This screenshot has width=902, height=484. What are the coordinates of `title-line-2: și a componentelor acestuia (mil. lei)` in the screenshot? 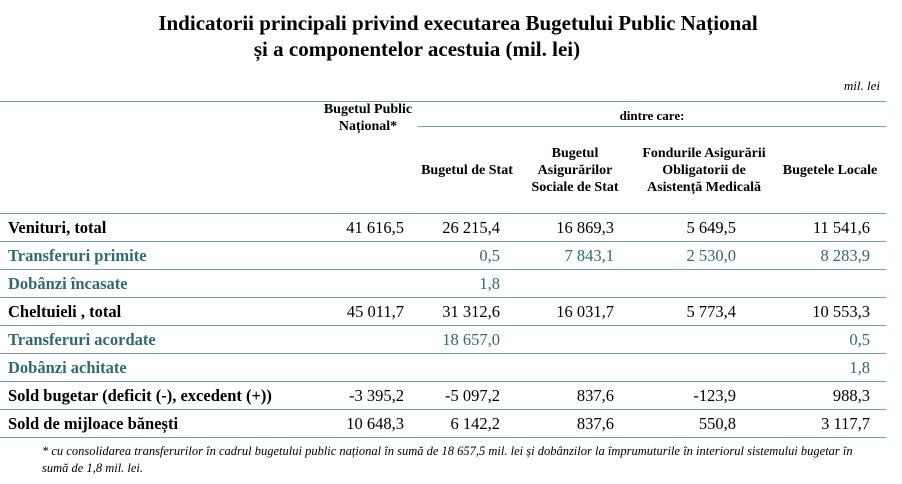 It's located at (417, 49).